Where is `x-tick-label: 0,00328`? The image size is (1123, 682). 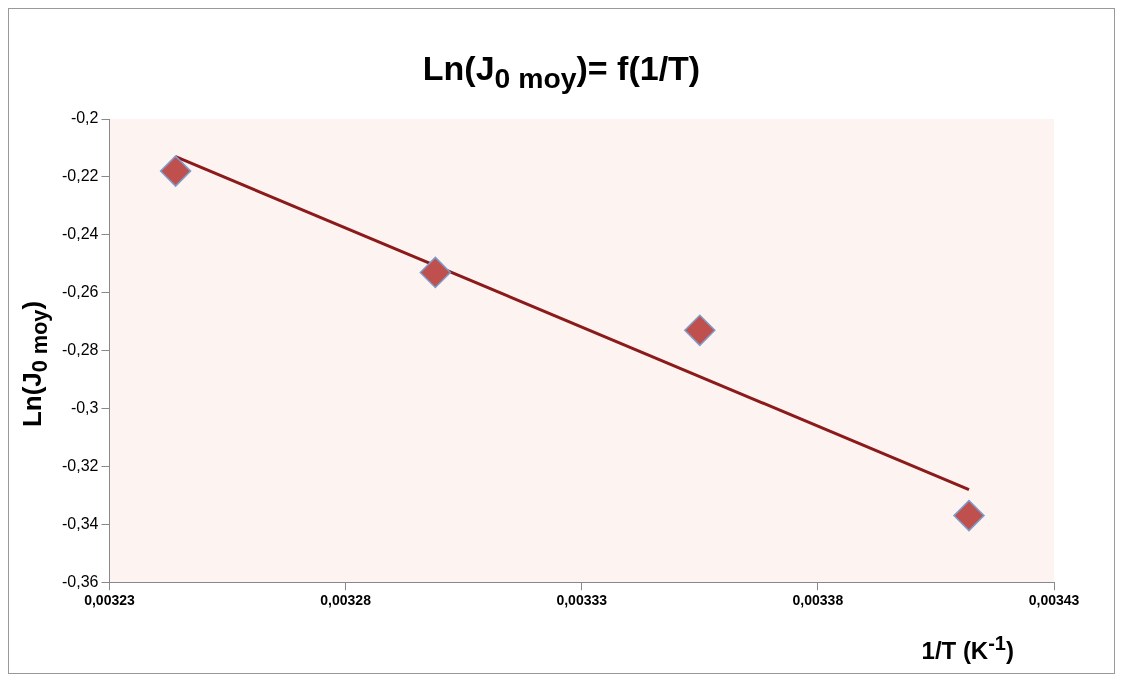 x-tick-label: 0,00328 is located at coordinates (346, 600).